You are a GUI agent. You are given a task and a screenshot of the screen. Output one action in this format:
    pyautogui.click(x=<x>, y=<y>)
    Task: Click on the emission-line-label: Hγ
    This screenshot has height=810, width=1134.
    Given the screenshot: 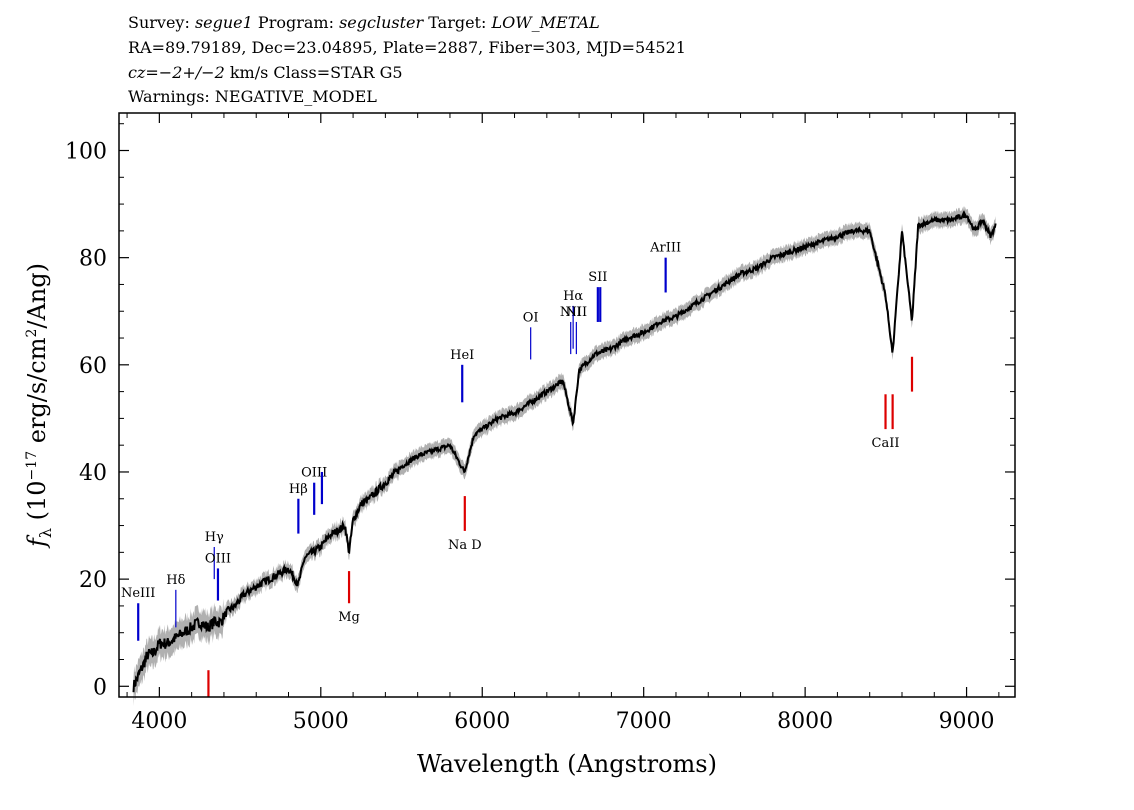 What is the action you would take?
    pyautogui.click(x=214, y=537)
    